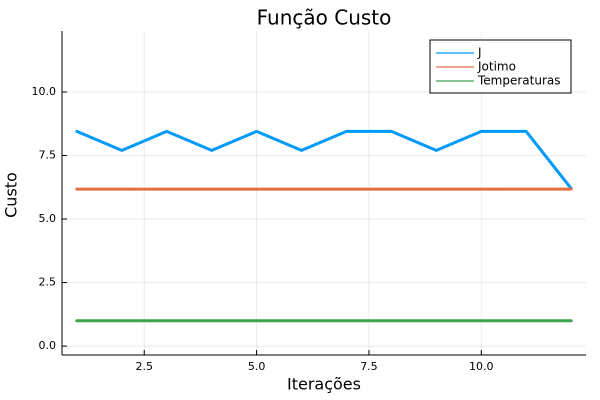 This screenshot has height=400, width=600. I want to click on y-tick-label: 5.0, so click(48, 218).